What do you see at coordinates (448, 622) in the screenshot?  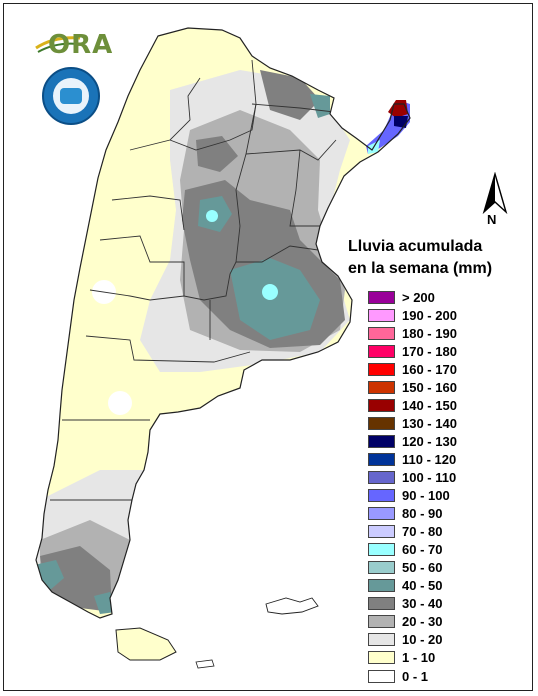 I see `legend-item: 20 - 30` at bounding box center [448, 622].